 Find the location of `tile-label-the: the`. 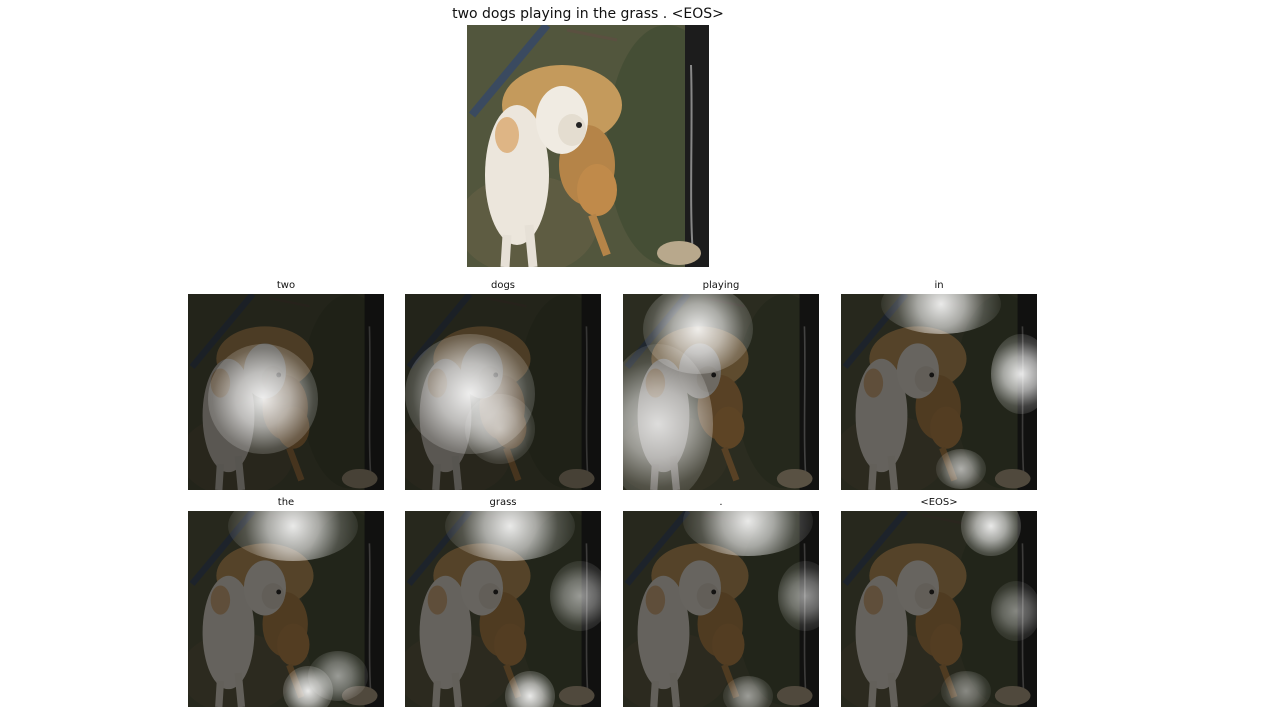

tile-label-the: the is located at coordinates (286, 502).